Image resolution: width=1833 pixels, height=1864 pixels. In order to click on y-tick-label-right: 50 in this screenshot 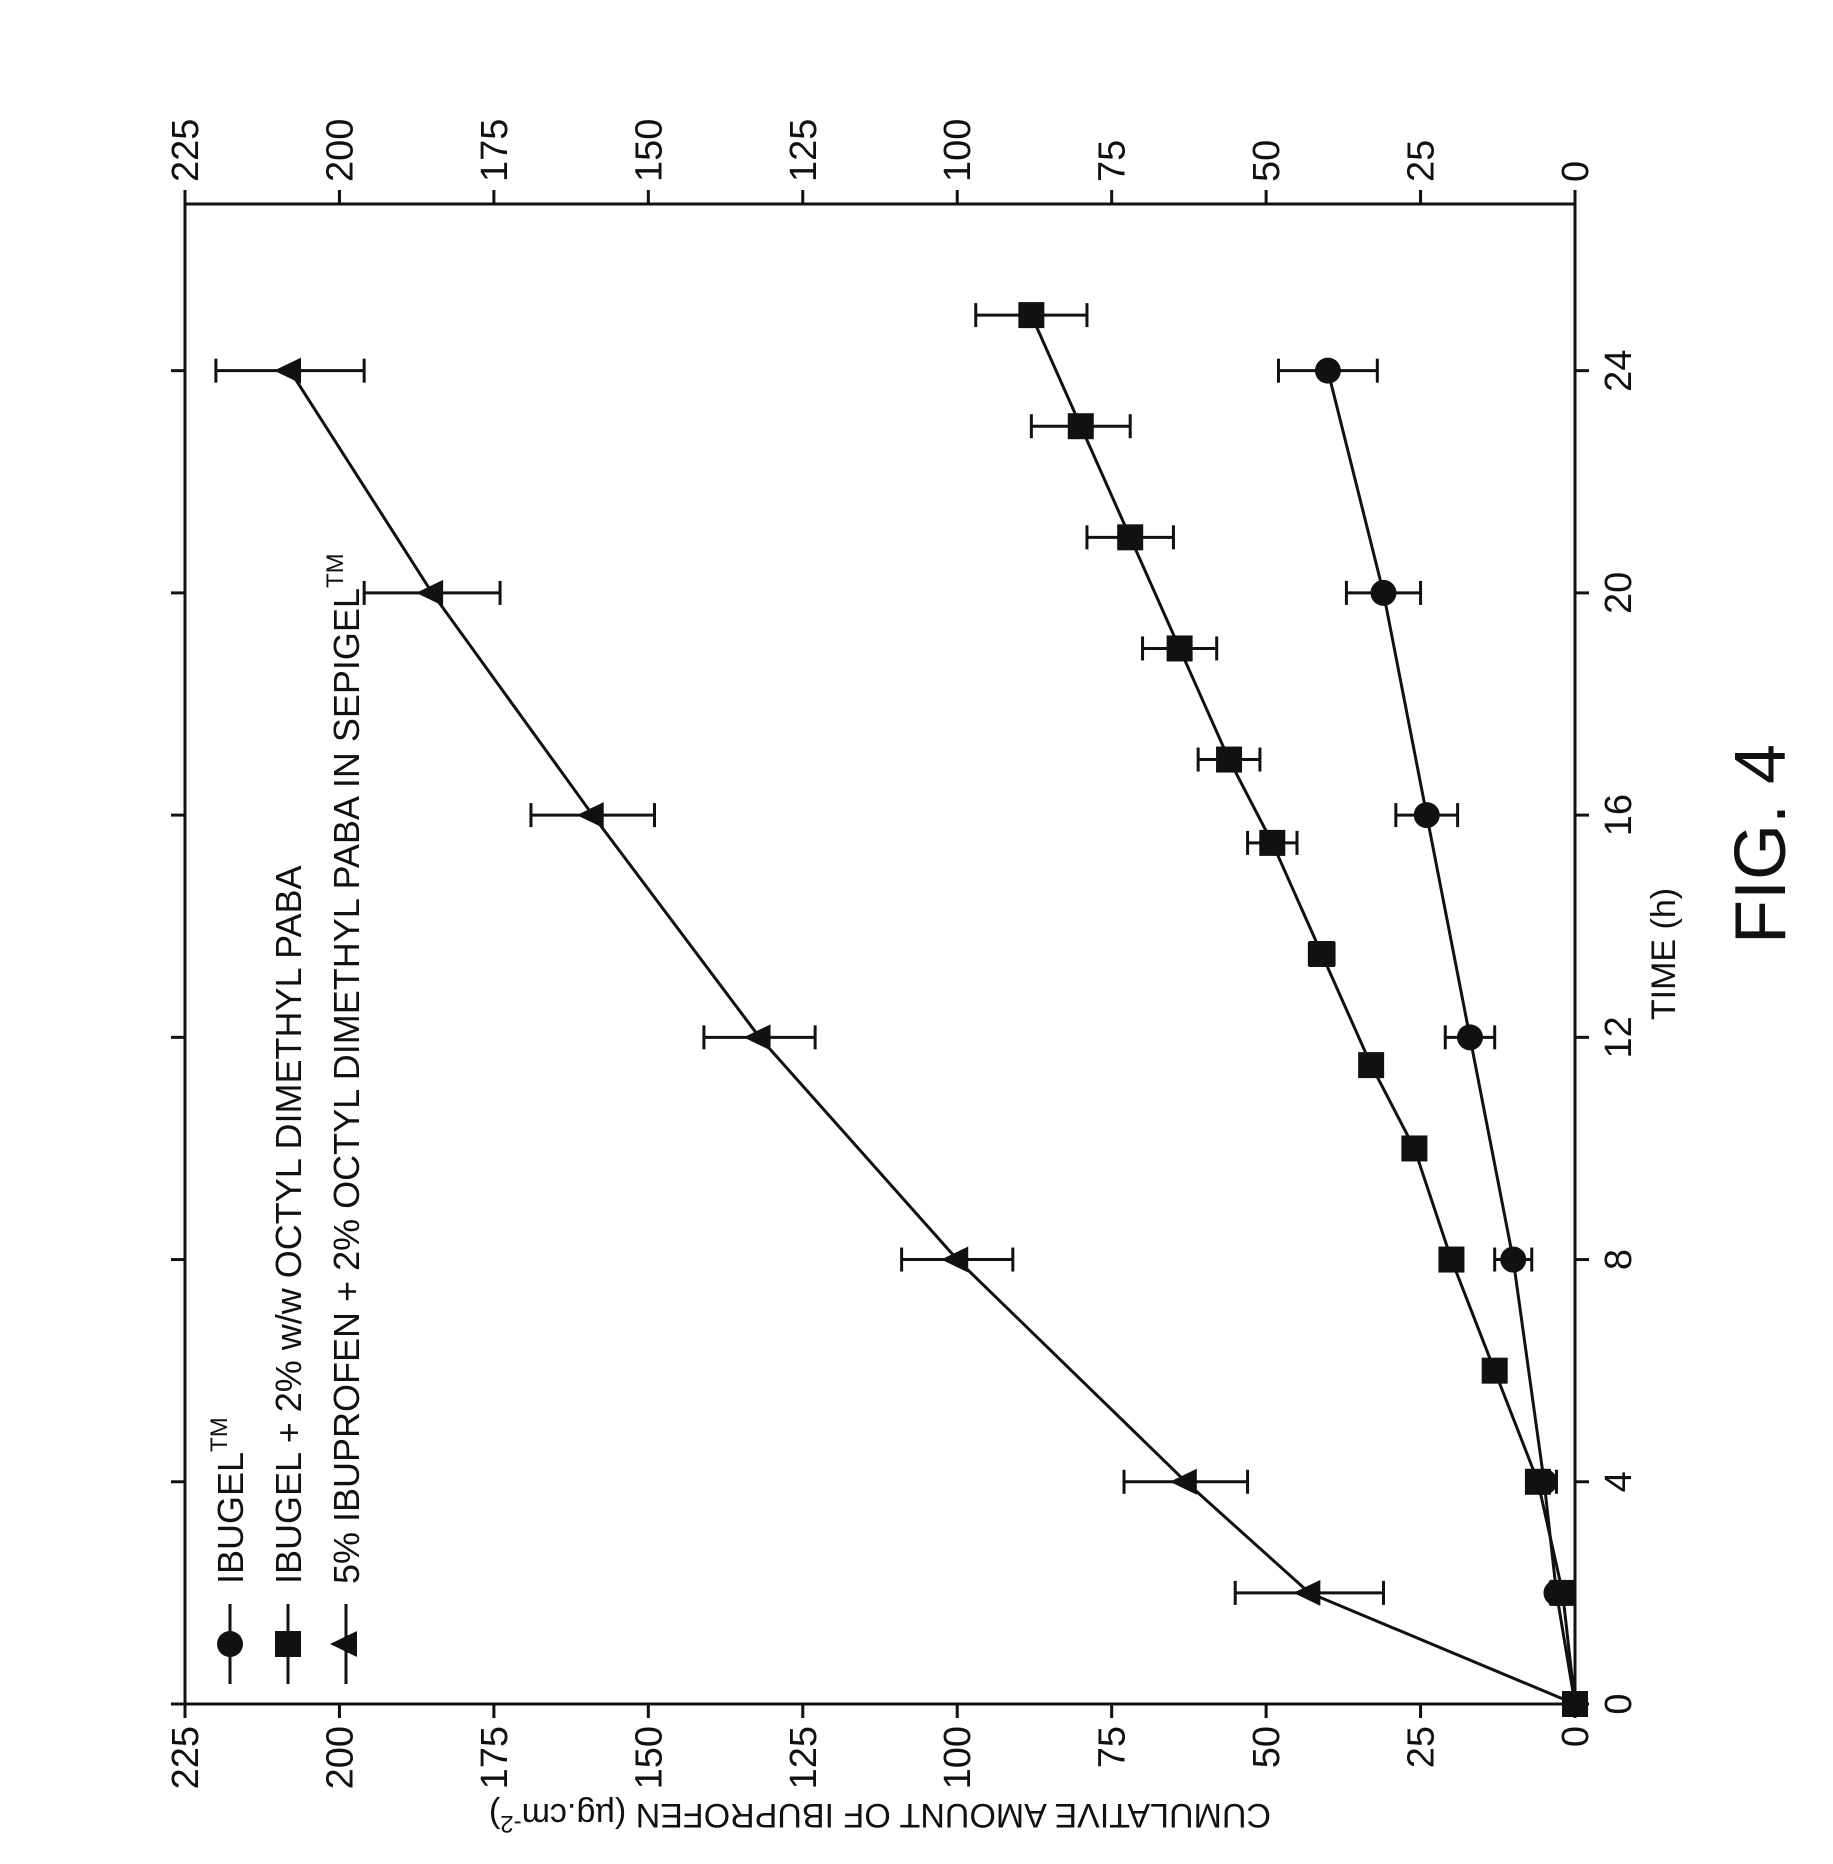, I will do `click(1267, 161)`.